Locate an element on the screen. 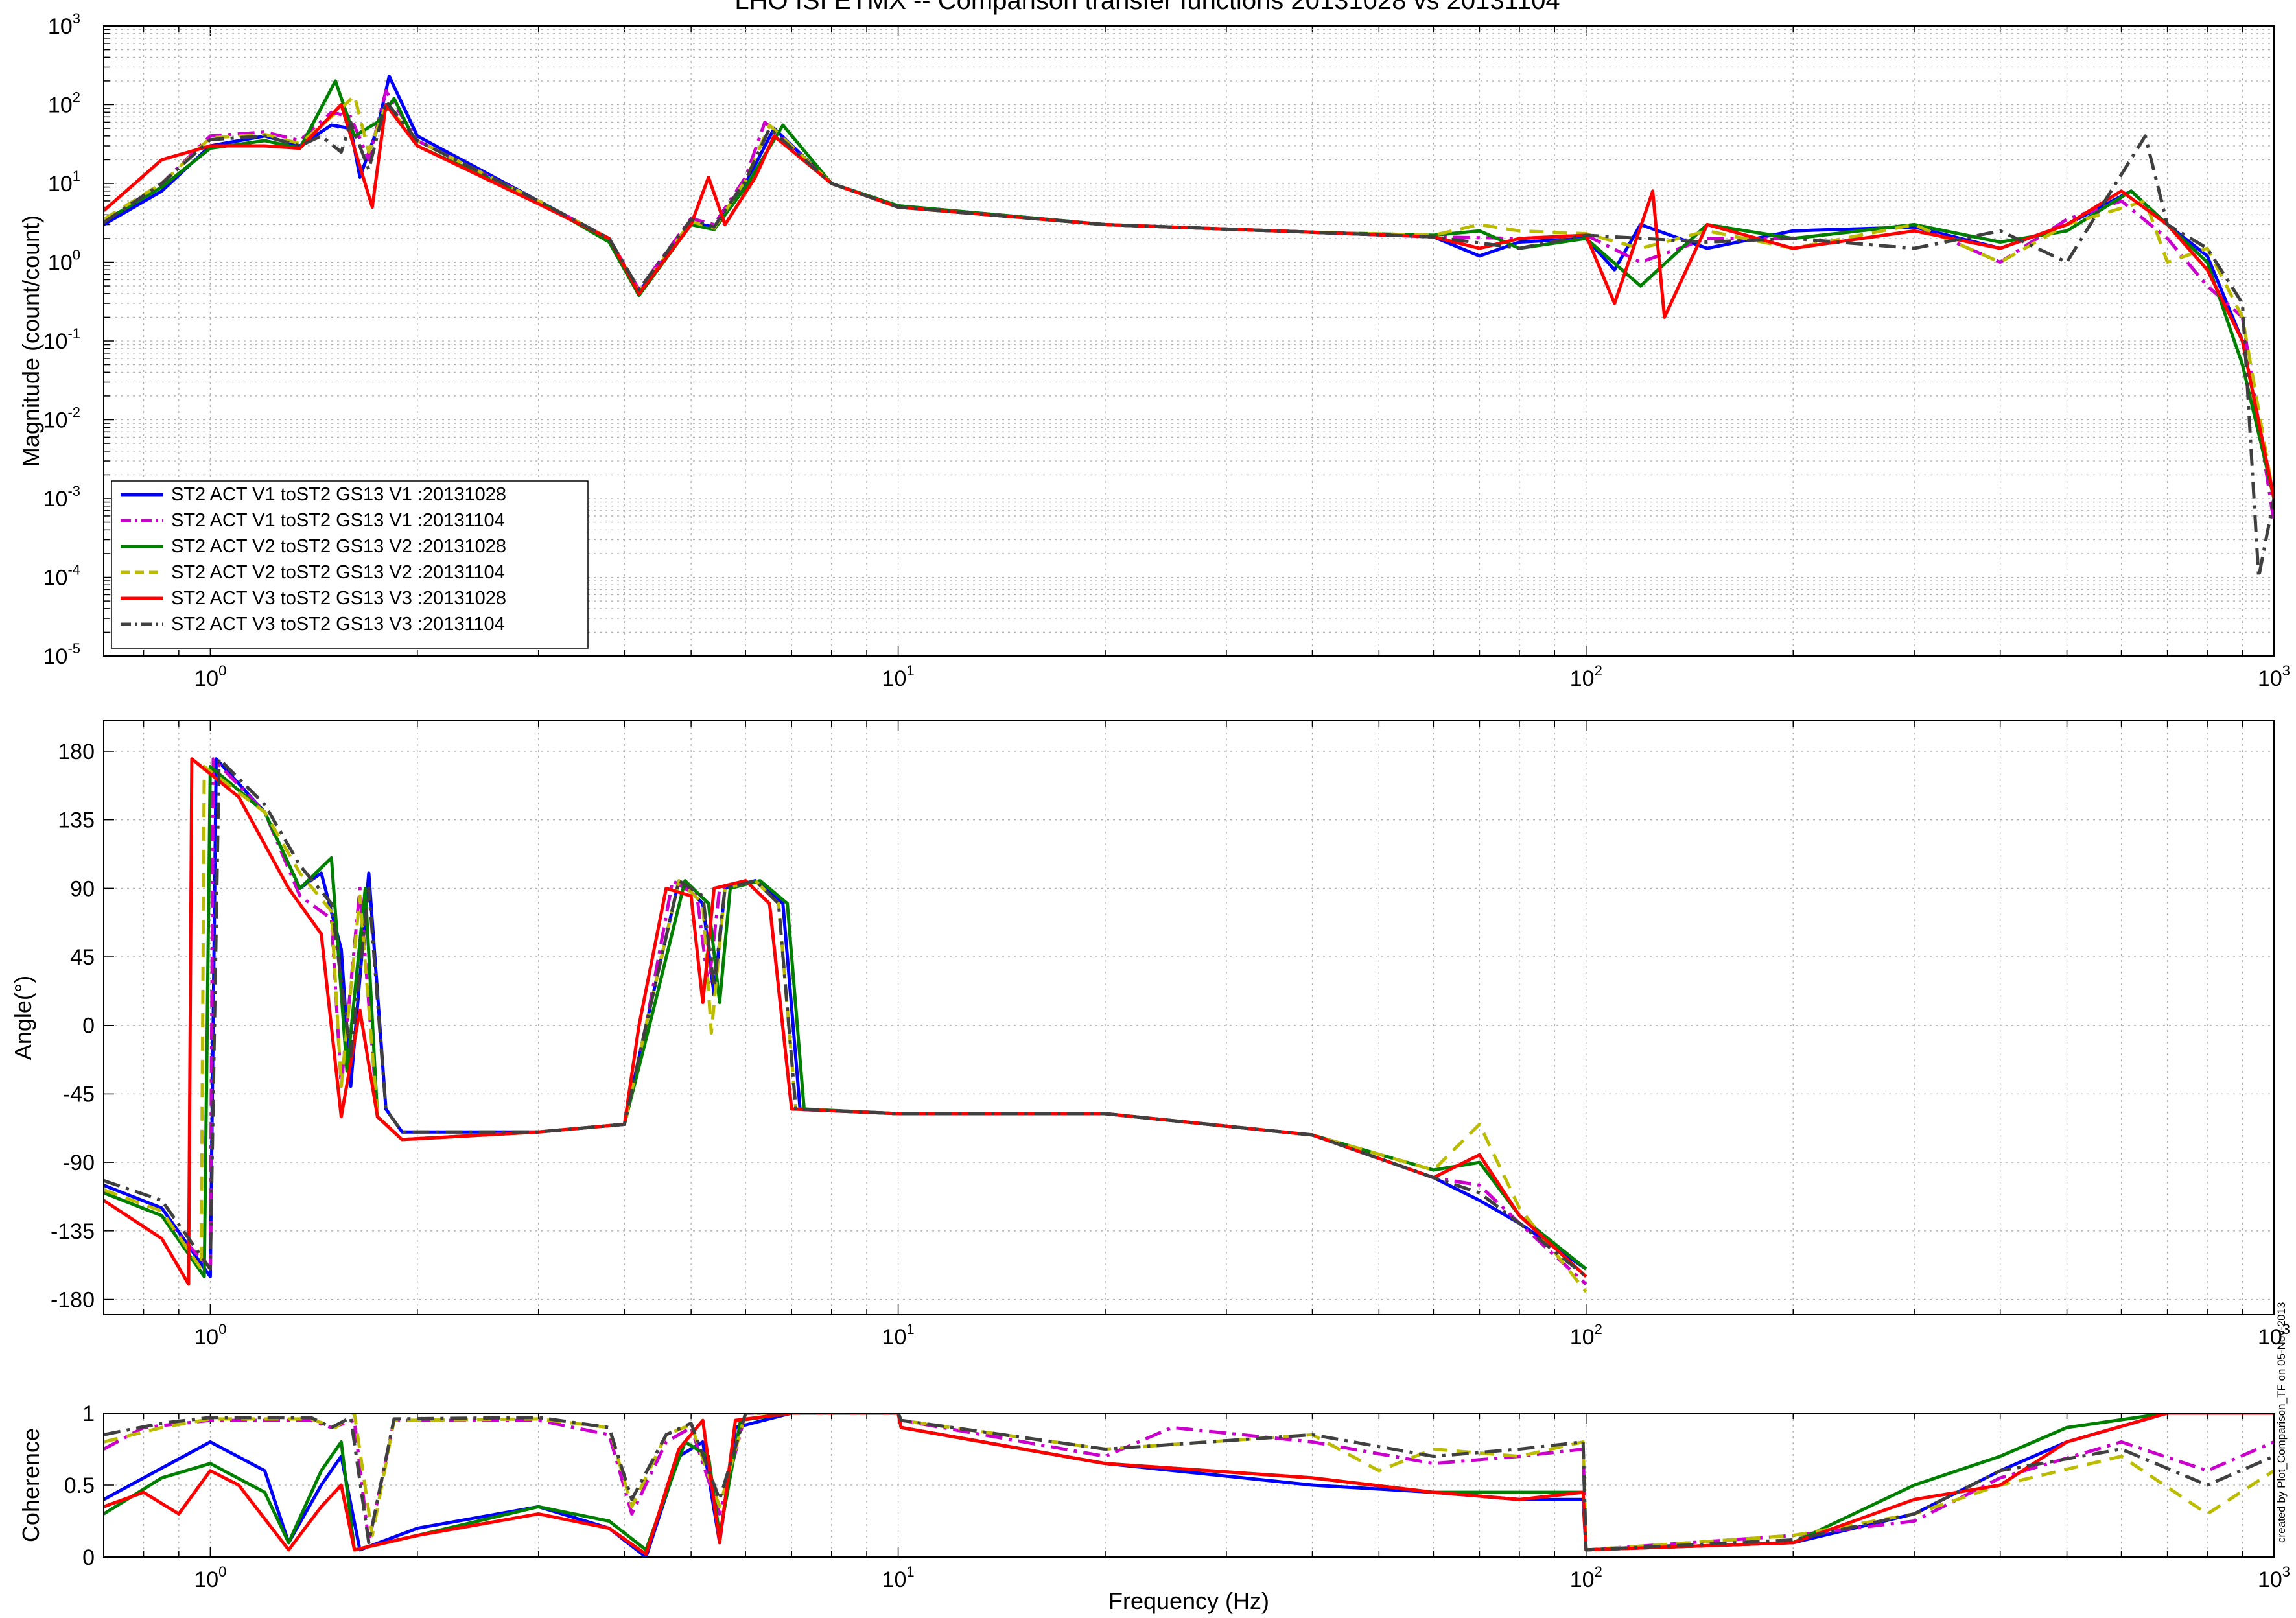 The height and width of the screenshot is (1618, 2296). magnitude-ytick-exp: -4 is located at coordinates (73, 570).